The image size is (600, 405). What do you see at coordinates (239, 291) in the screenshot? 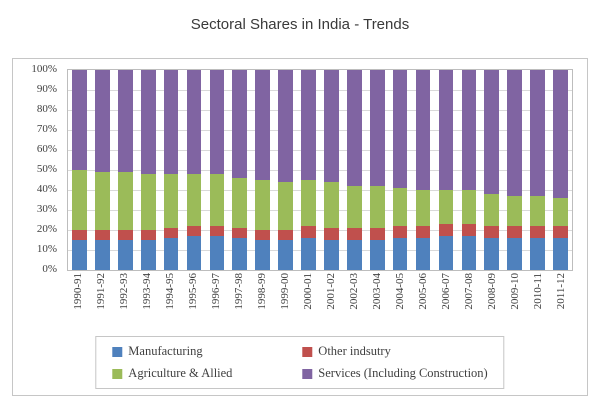
I see `x-tick-label: 1997-98` at bounding box center [239, 291].